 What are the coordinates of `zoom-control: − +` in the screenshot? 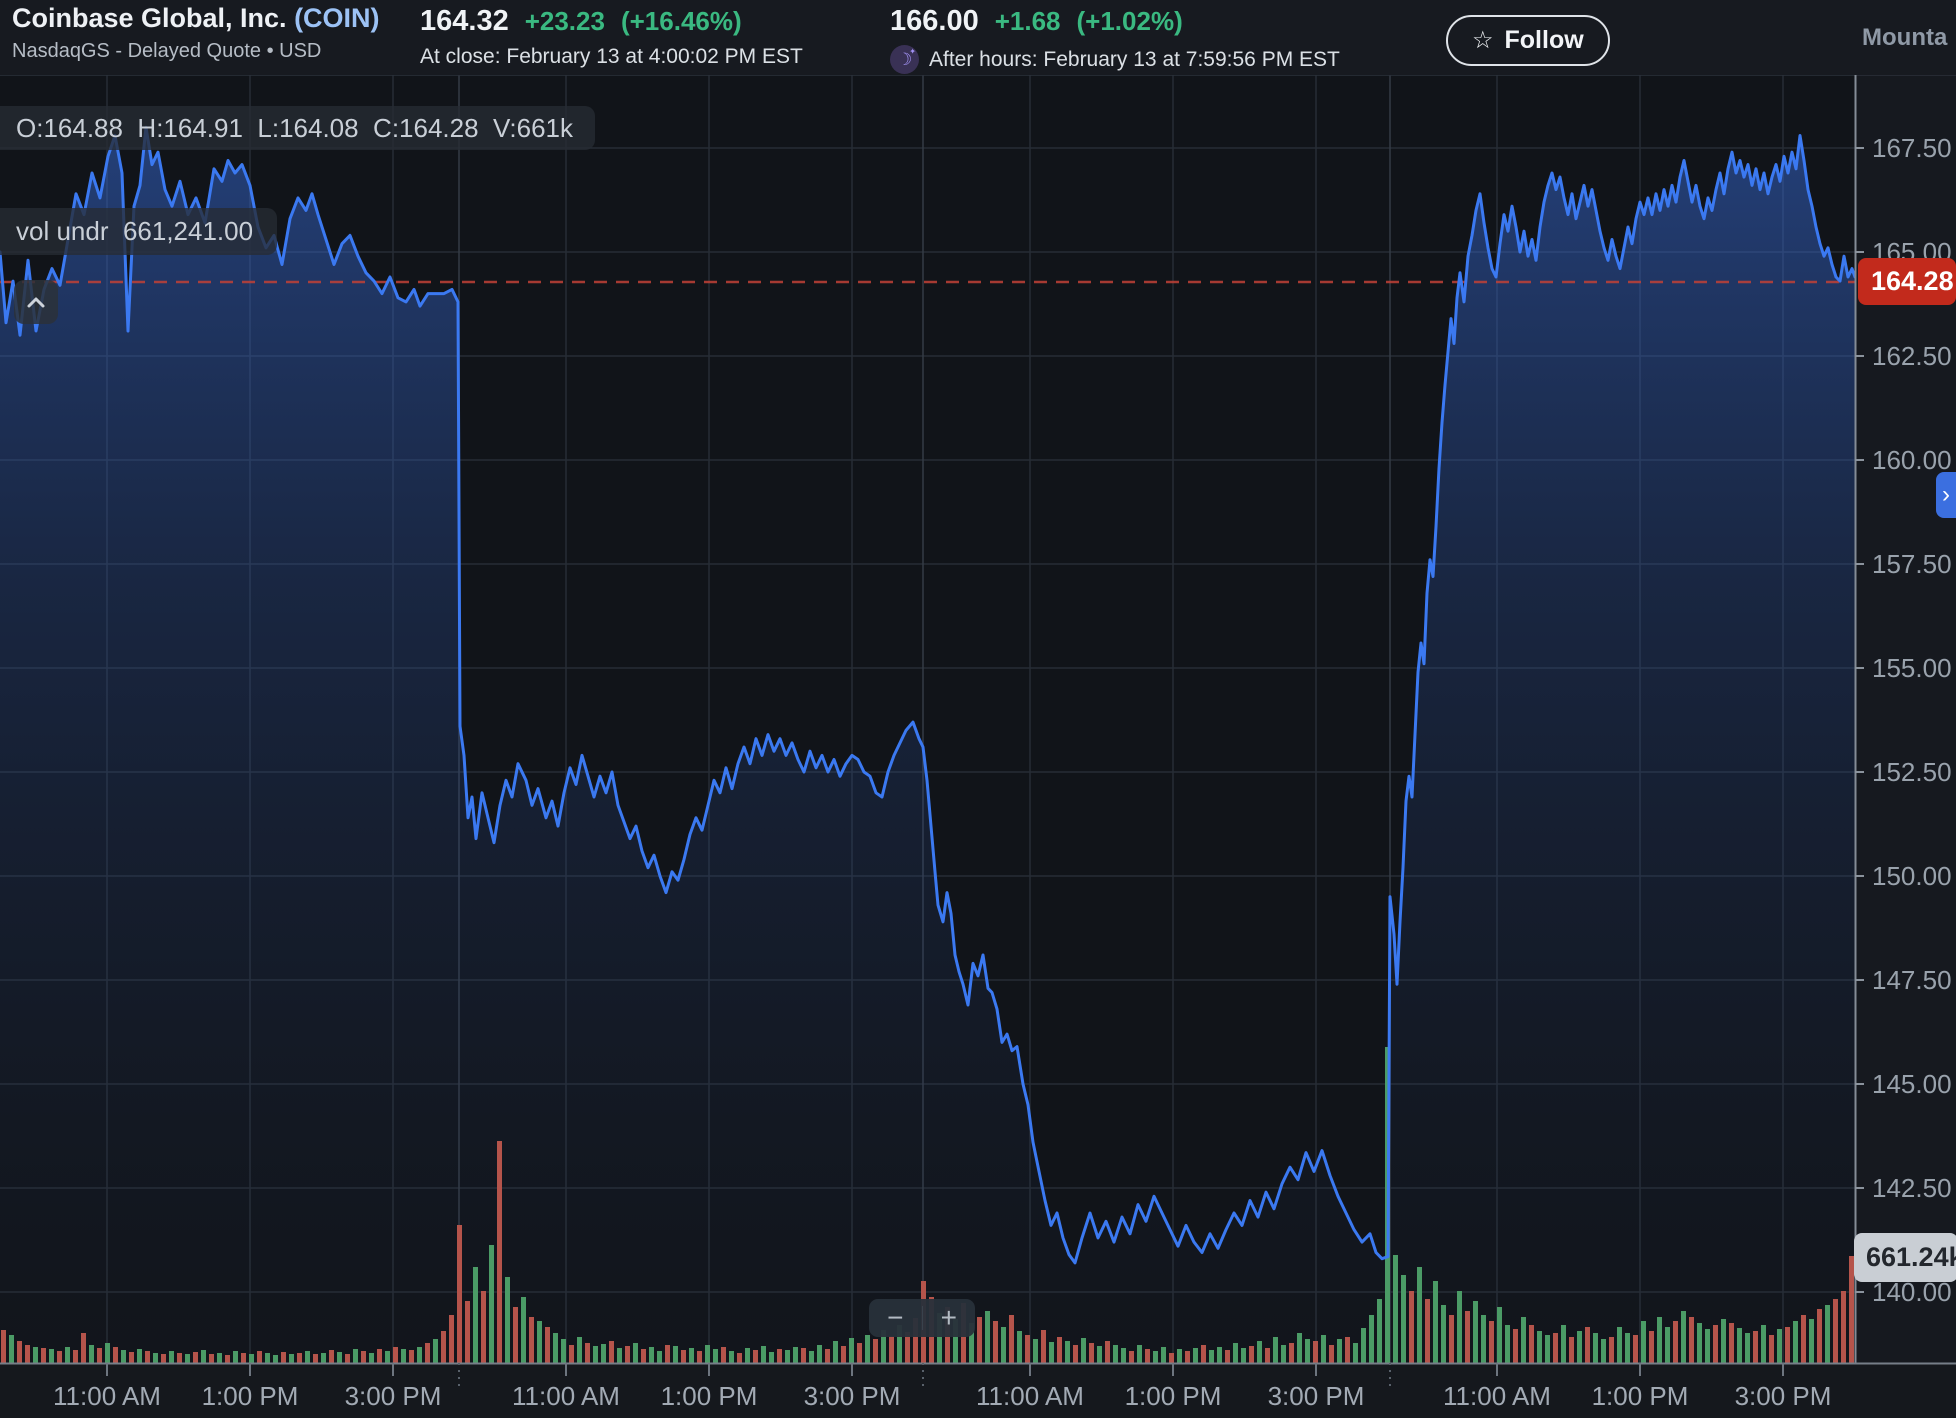 It's located at (922, 1318).